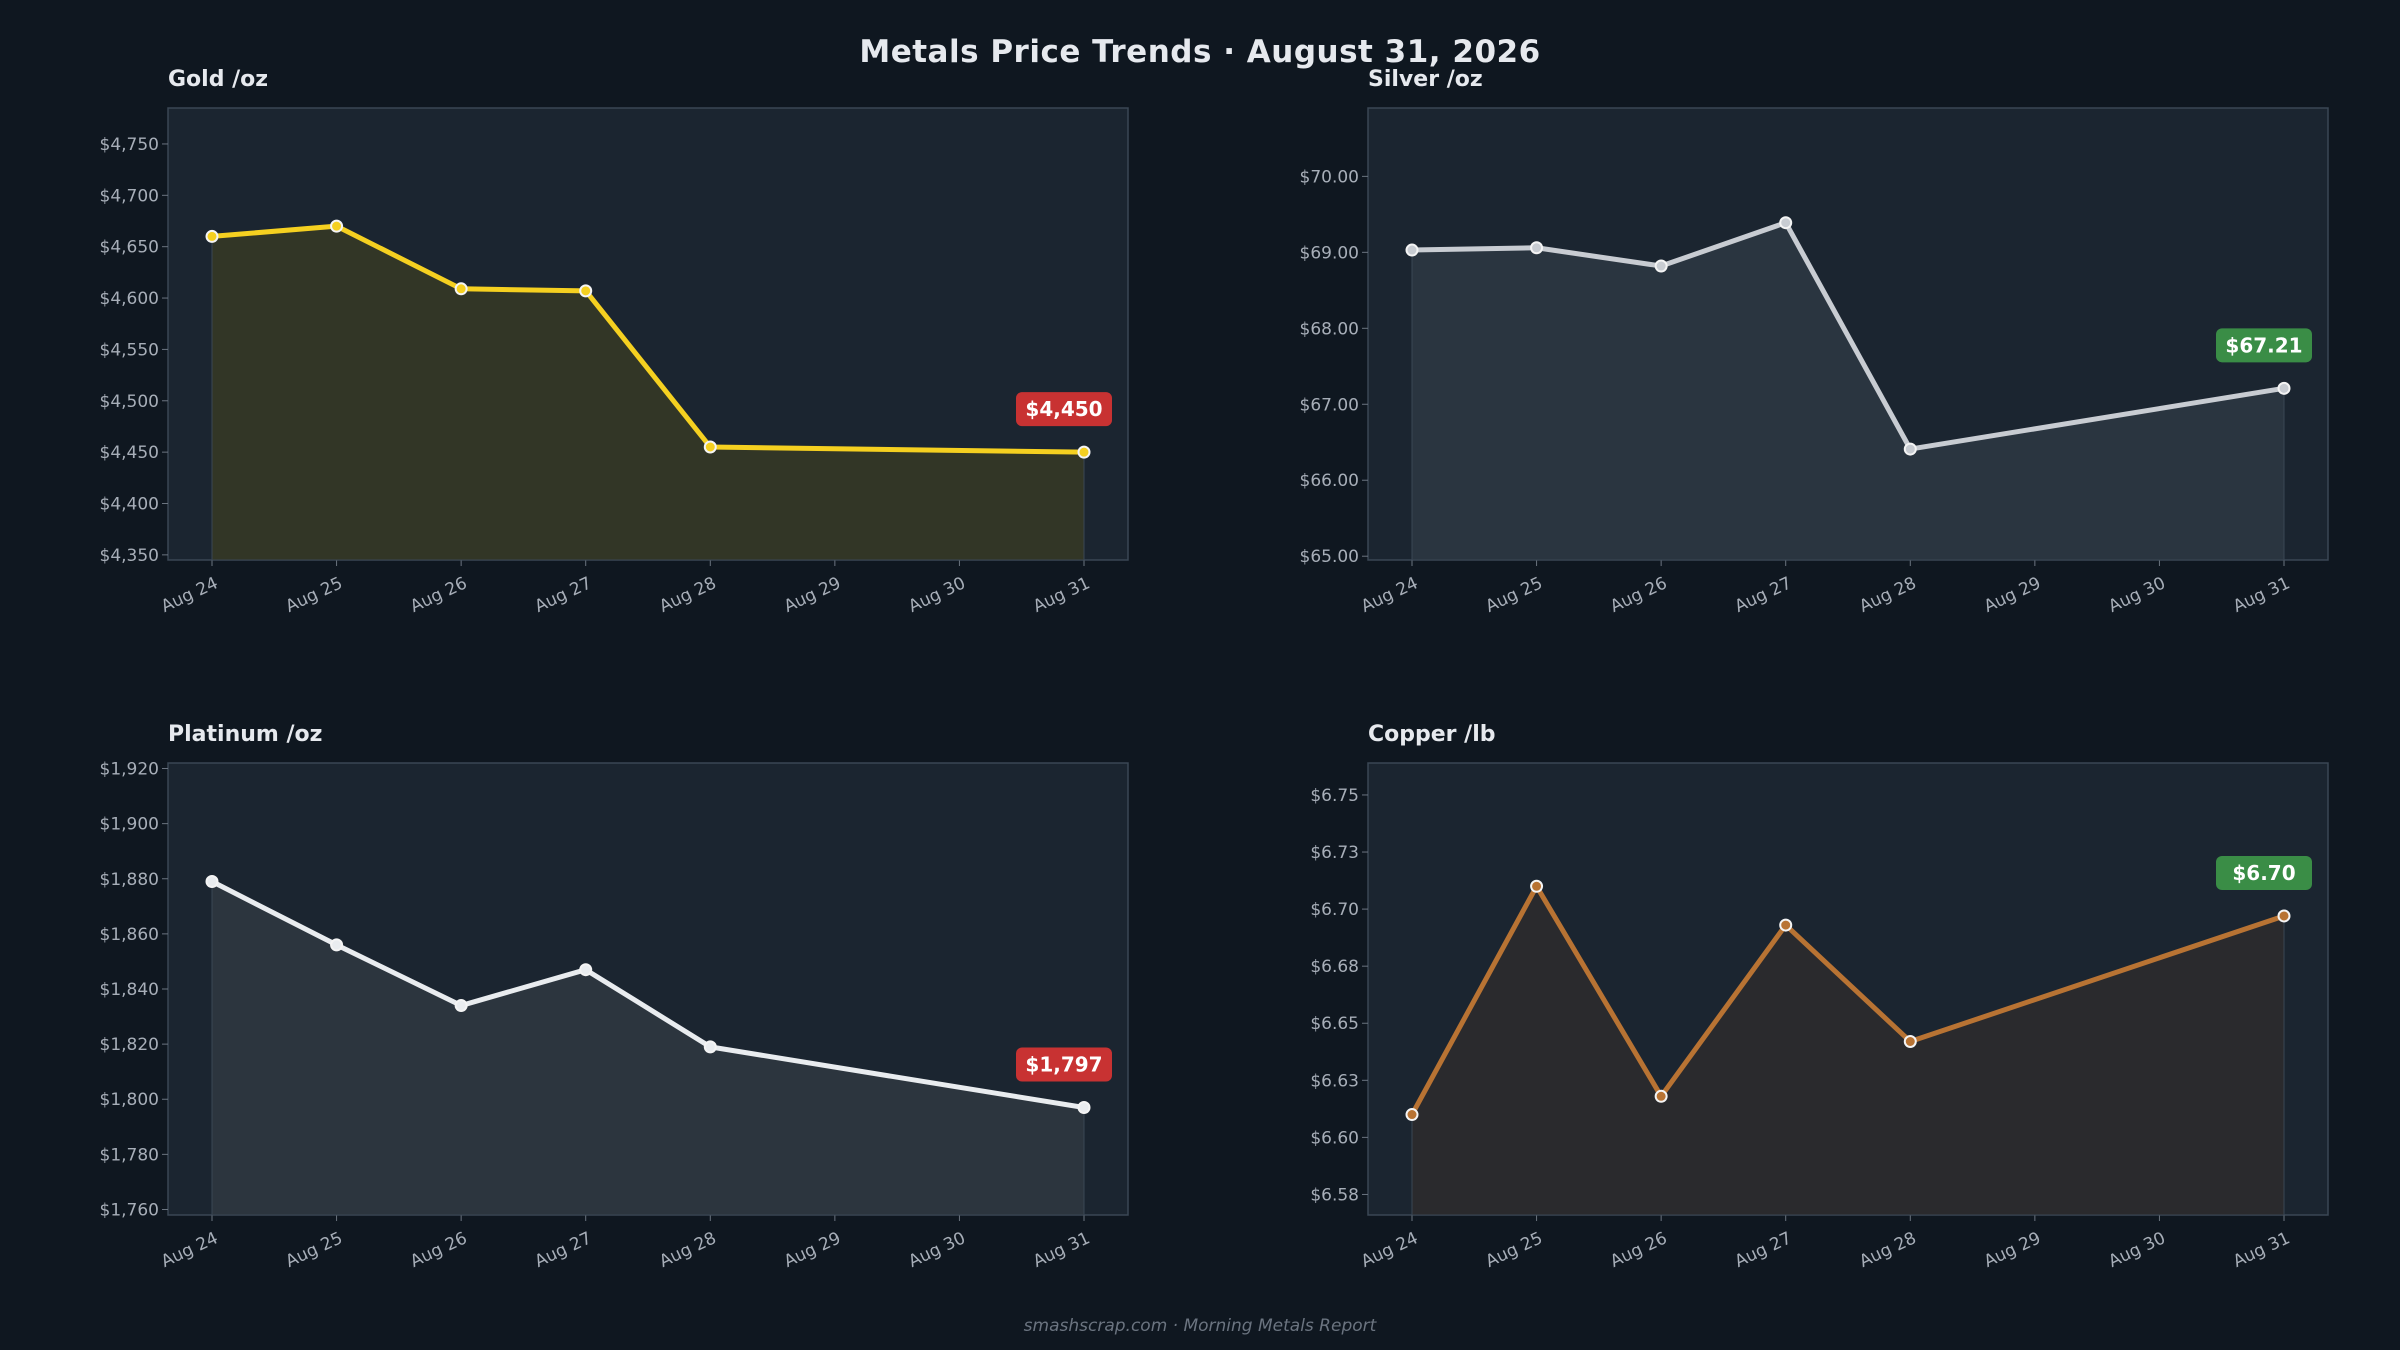  I want to click on y-tick-label: $4,600, so click(129, 299).